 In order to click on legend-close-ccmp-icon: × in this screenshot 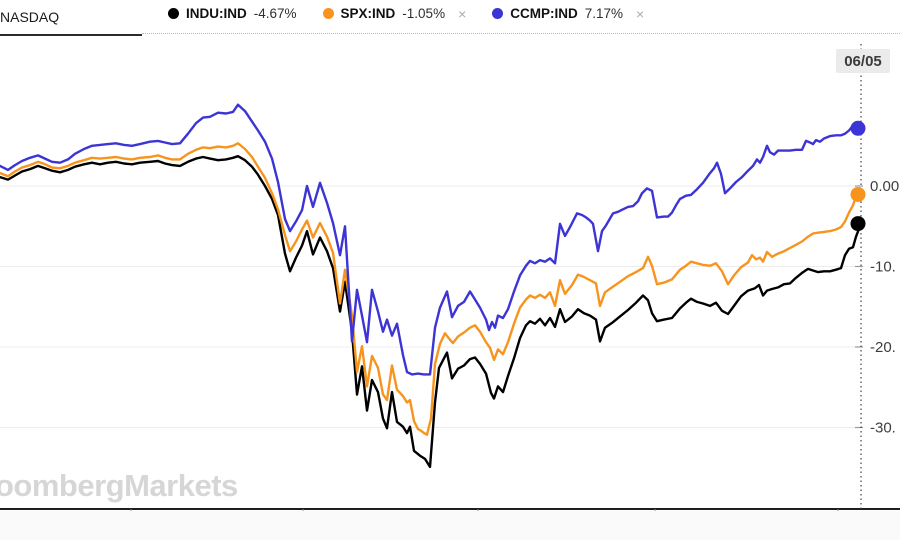, I will do `click(640, 13)`.